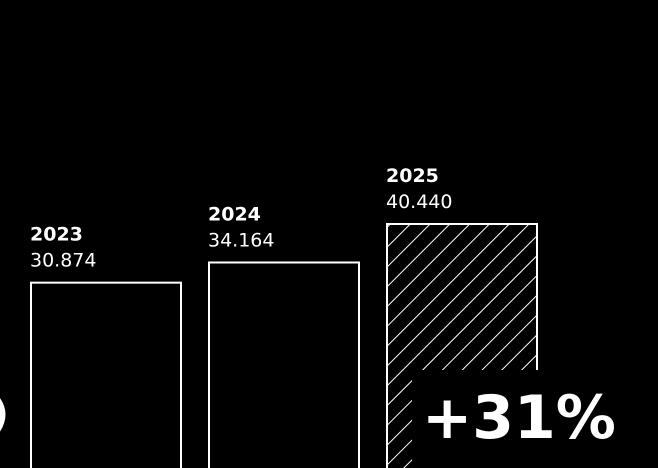 The height and width of the screenshot is (468, 658). I want to click on partial-edge-glyph-shape, so click(3, 415).